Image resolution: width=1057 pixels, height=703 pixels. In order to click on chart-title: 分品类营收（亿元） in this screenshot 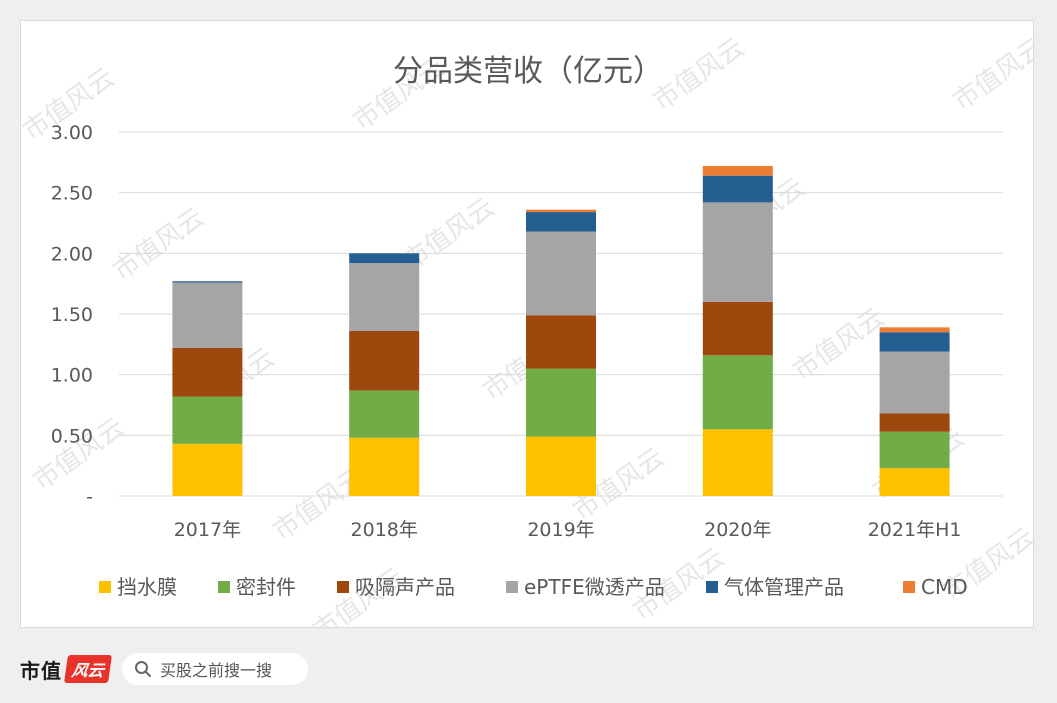, I will do `click(528, 71)`.